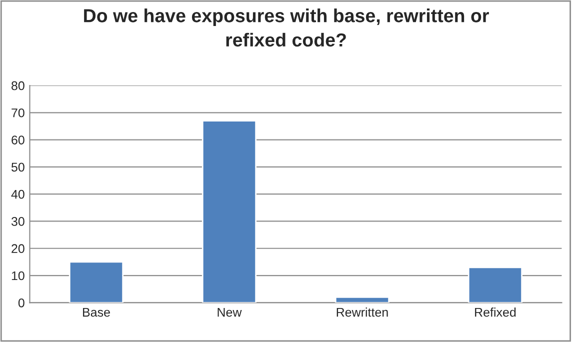 This screenshot has width=572, height=342. What do you see at coordinates (18, 113) in the screenshot?
I see `y-tick-label: 70` at bounding box center [18, 113].